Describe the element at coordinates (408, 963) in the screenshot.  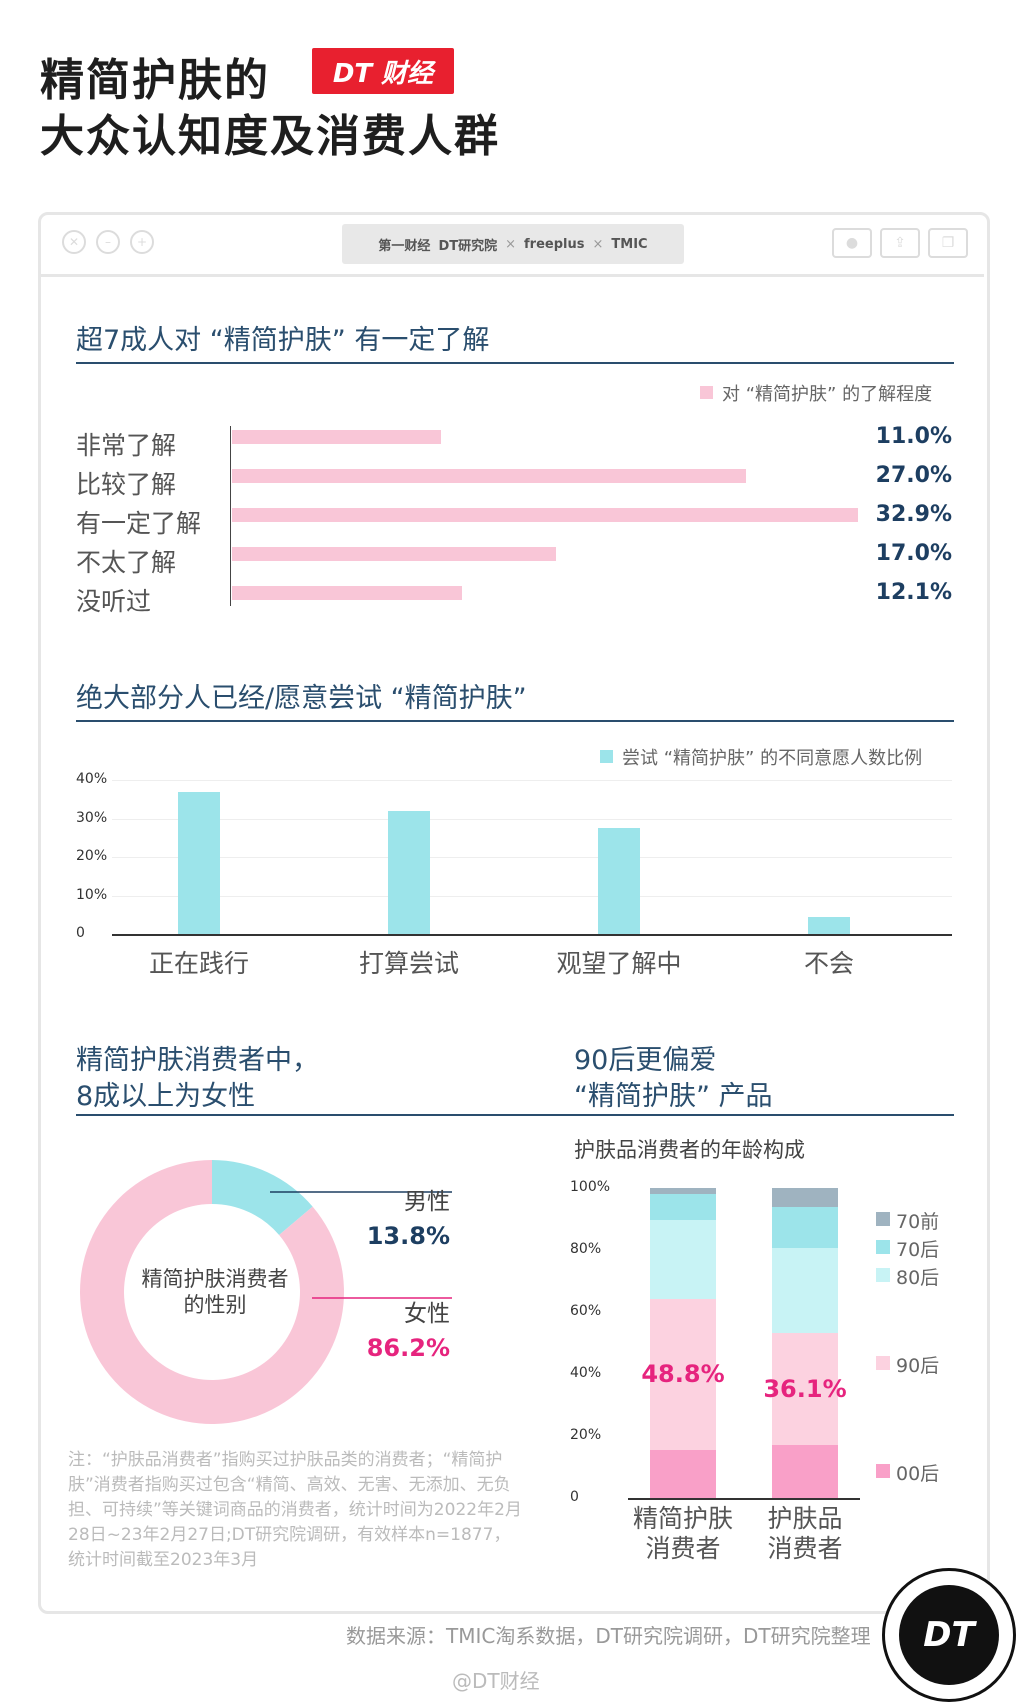
I see `x-category-label: 打算尝试` at that location.